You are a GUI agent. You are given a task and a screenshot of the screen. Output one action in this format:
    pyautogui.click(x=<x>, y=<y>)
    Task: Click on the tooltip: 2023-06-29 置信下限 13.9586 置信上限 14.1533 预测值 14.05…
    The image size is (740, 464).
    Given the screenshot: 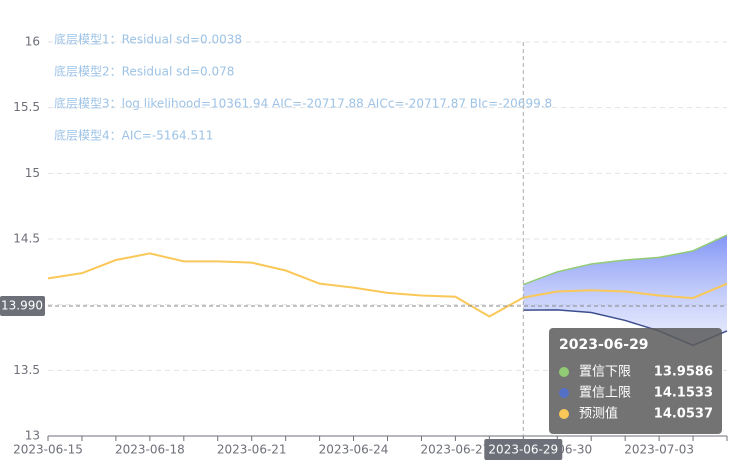 What is the action you would take?
    pyautogui.click(x=635, y=381)
    